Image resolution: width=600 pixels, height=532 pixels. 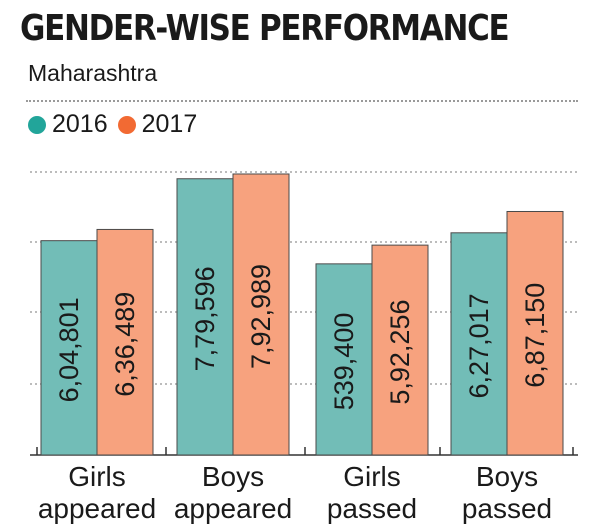 I want to click on bar-value-label: 6,36,489, so click(x=125, y=344).